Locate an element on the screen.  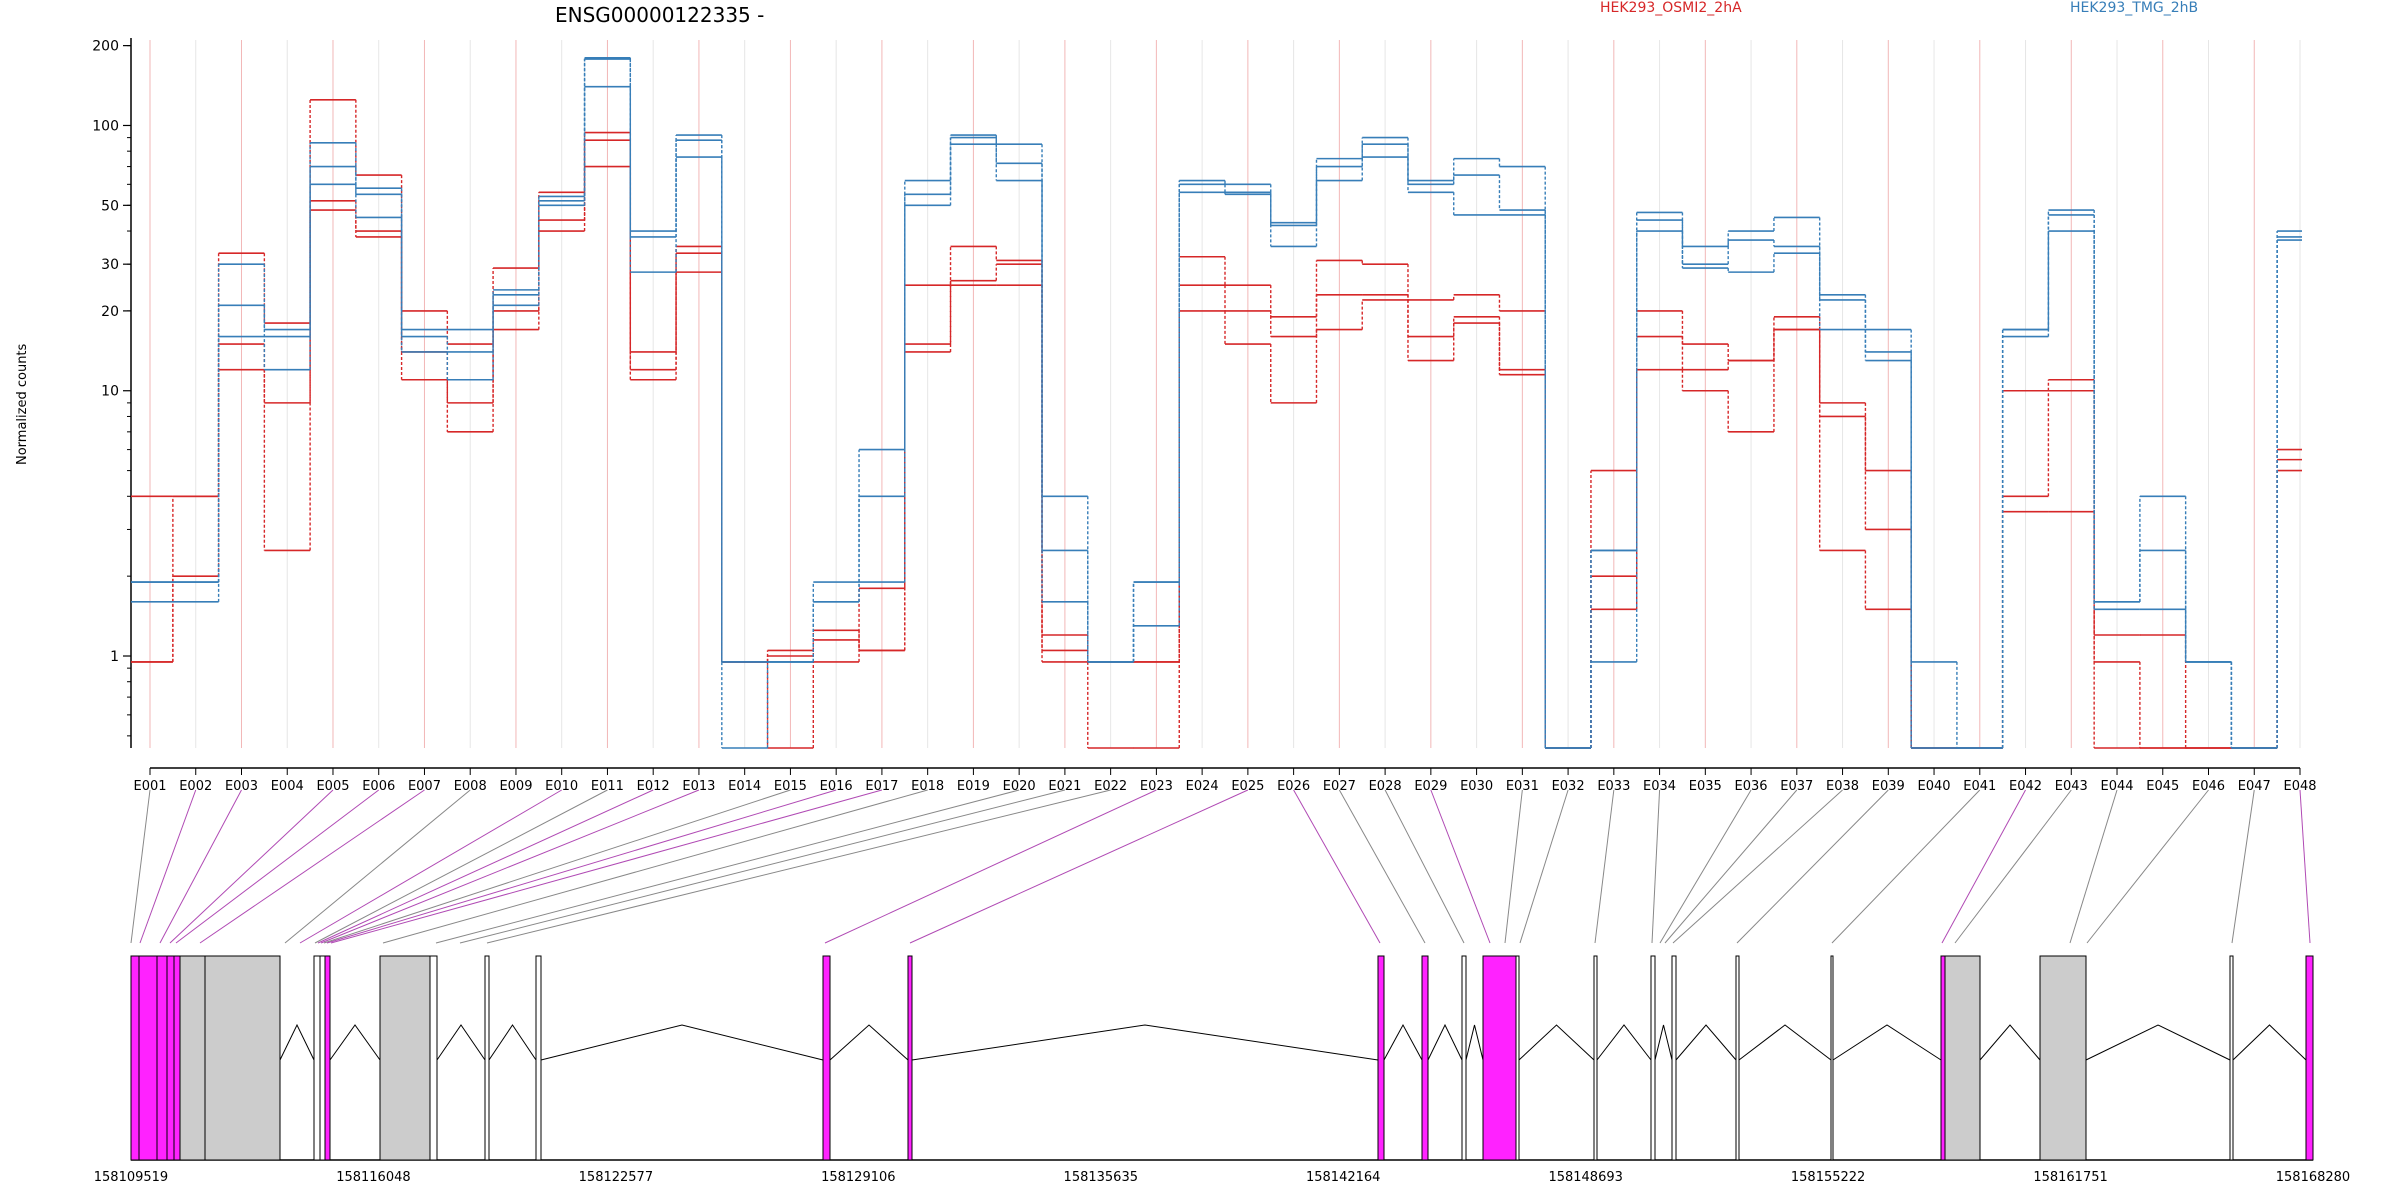
x-tick-label: E038 is located at coordinates (1842, 786).